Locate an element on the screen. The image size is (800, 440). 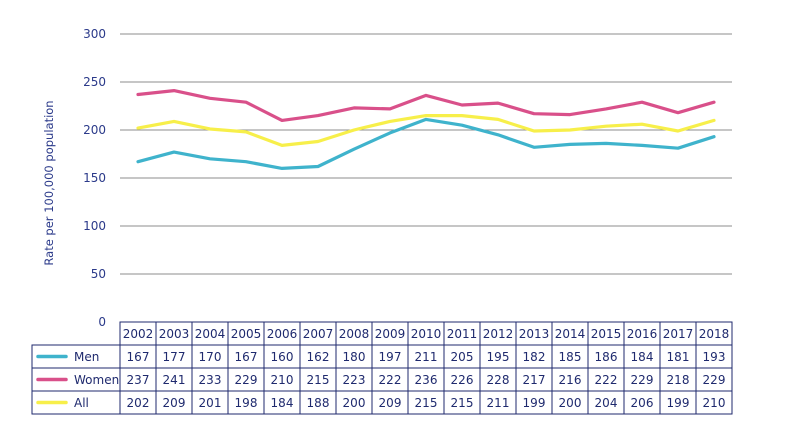
table-header-2003: 2003 is located at coordinates (174, 334).